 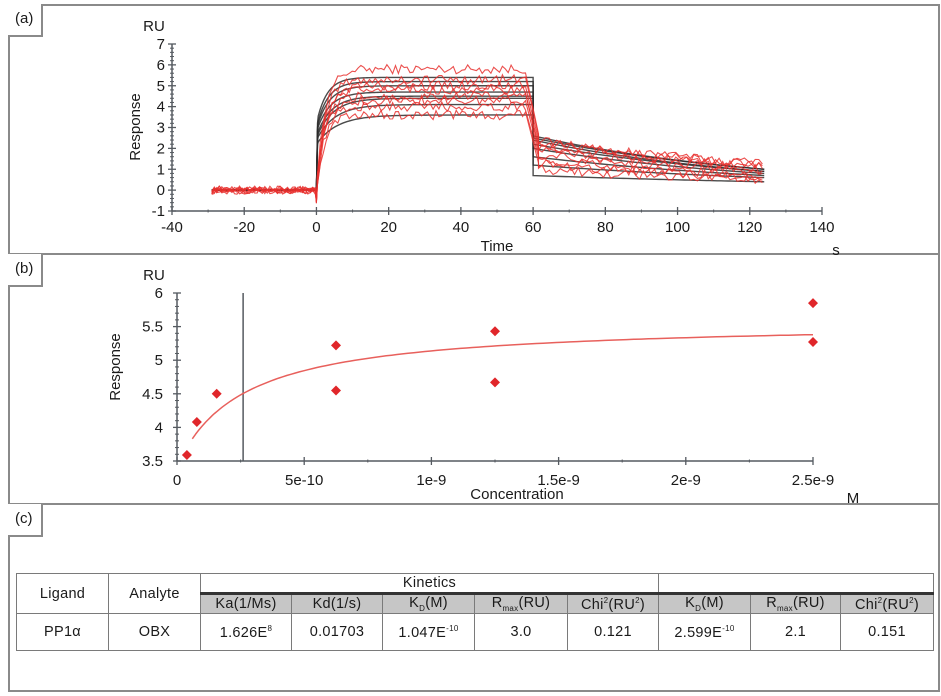 What do you see at coordinates (337, 603) in the screenshot?
I see `header-kd: Kd(1/s)` at bounding box center [337, 603].